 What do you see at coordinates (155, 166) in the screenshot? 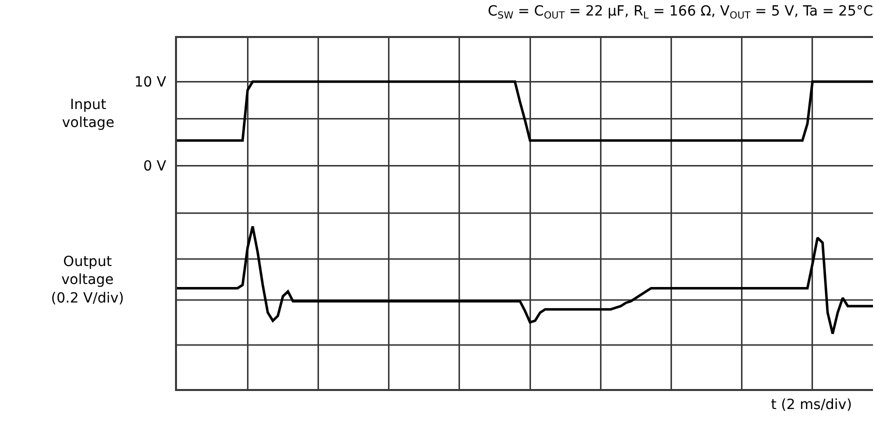
I see `y-tick-label: 0 V` at bounding box center [155, 166].